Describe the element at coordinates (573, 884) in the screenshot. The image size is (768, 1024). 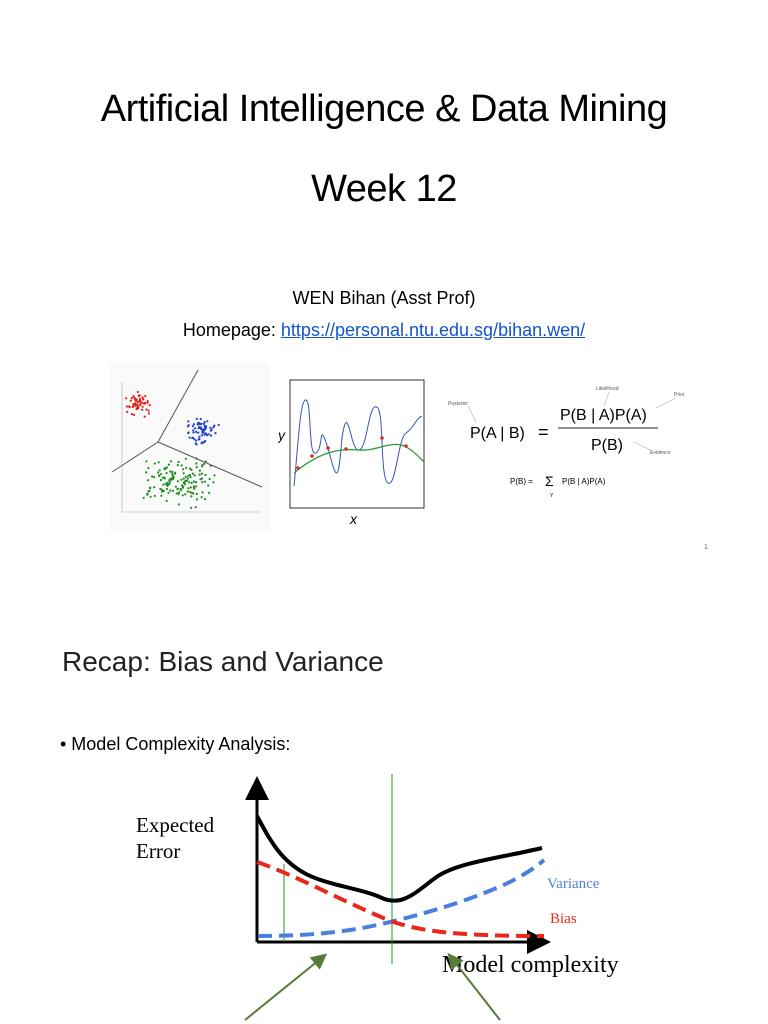
I see `variance-legend-label: Variance` at that location.